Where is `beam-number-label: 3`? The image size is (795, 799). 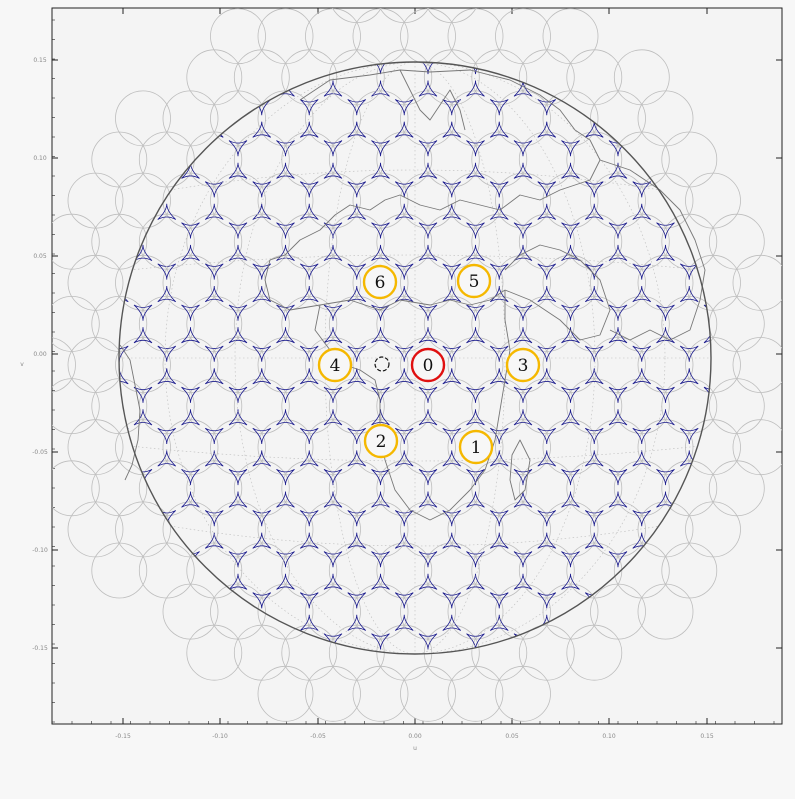
beam-number-label: 3 is located at coordinates (523, 366).